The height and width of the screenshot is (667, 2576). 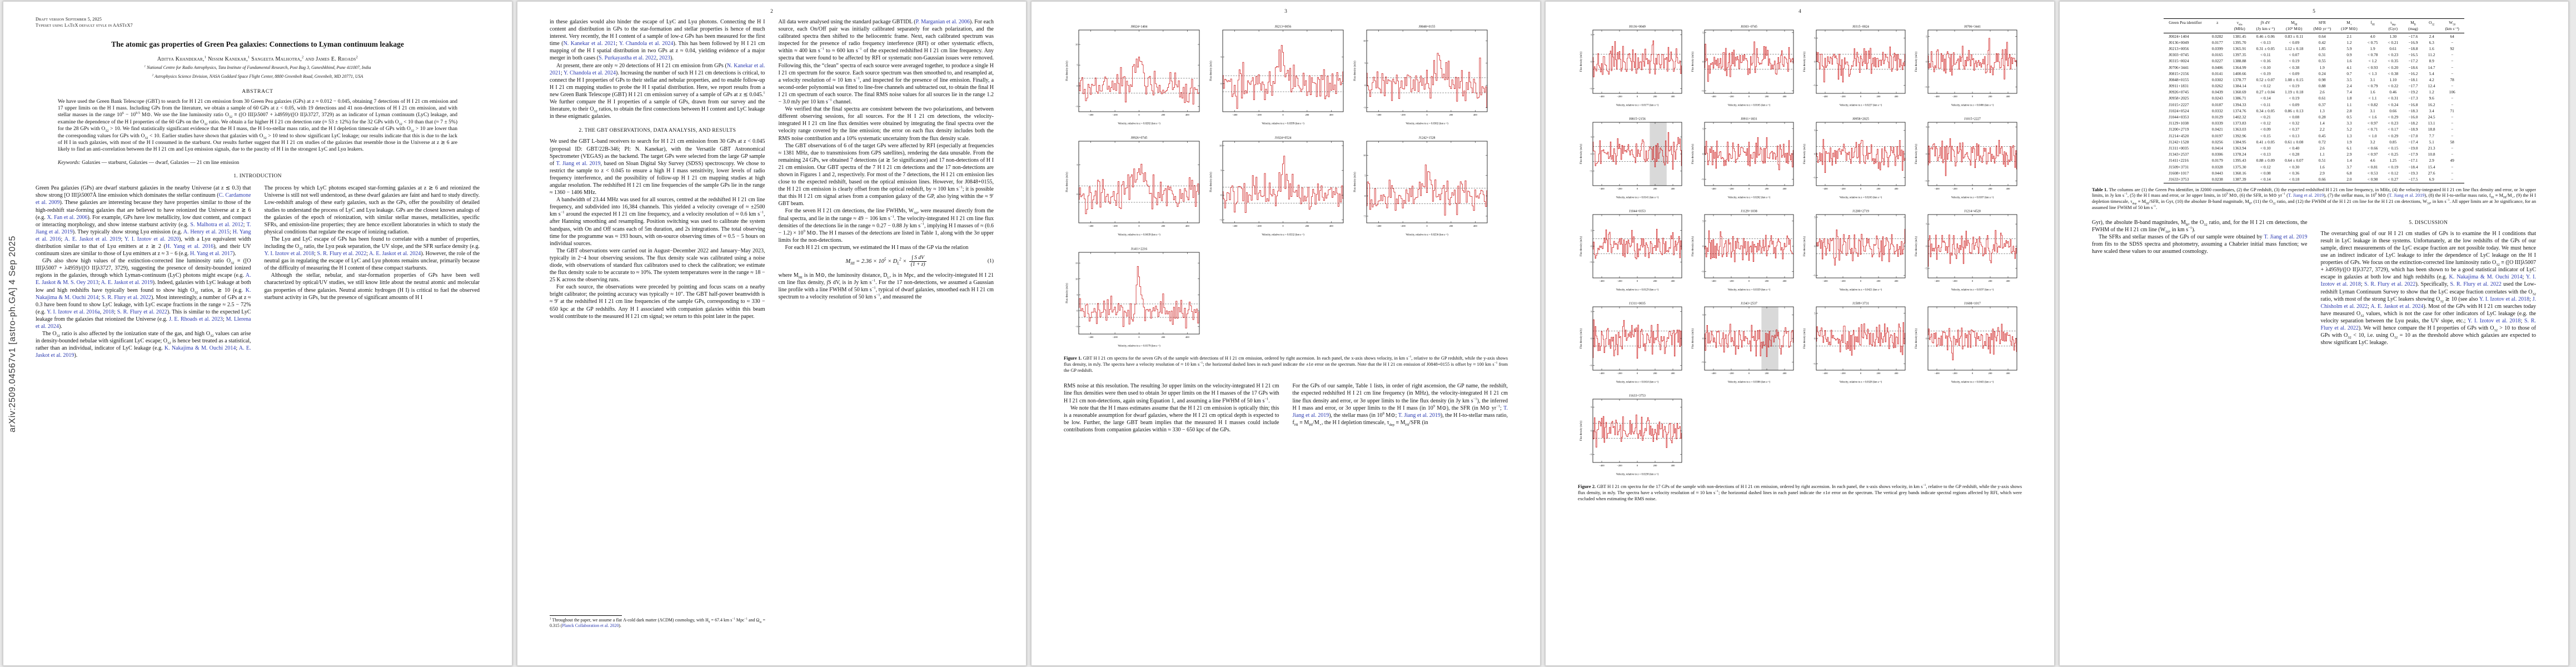 What do you see at coordinates (2265, 48) in the screenshot?
I see `table-cell: 0.31 ± 0.05` at bounding box center [2265, 48].